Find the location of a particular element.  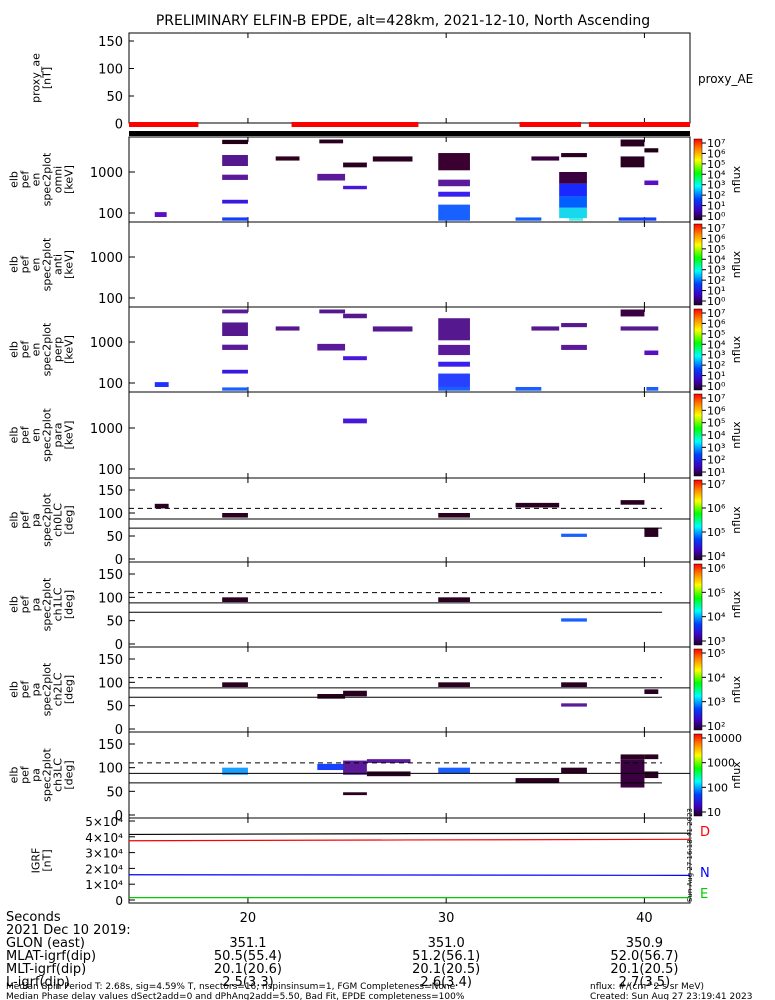

colorbar: 10000 1000 100 10 nflux is located at coordinates (718, 775).